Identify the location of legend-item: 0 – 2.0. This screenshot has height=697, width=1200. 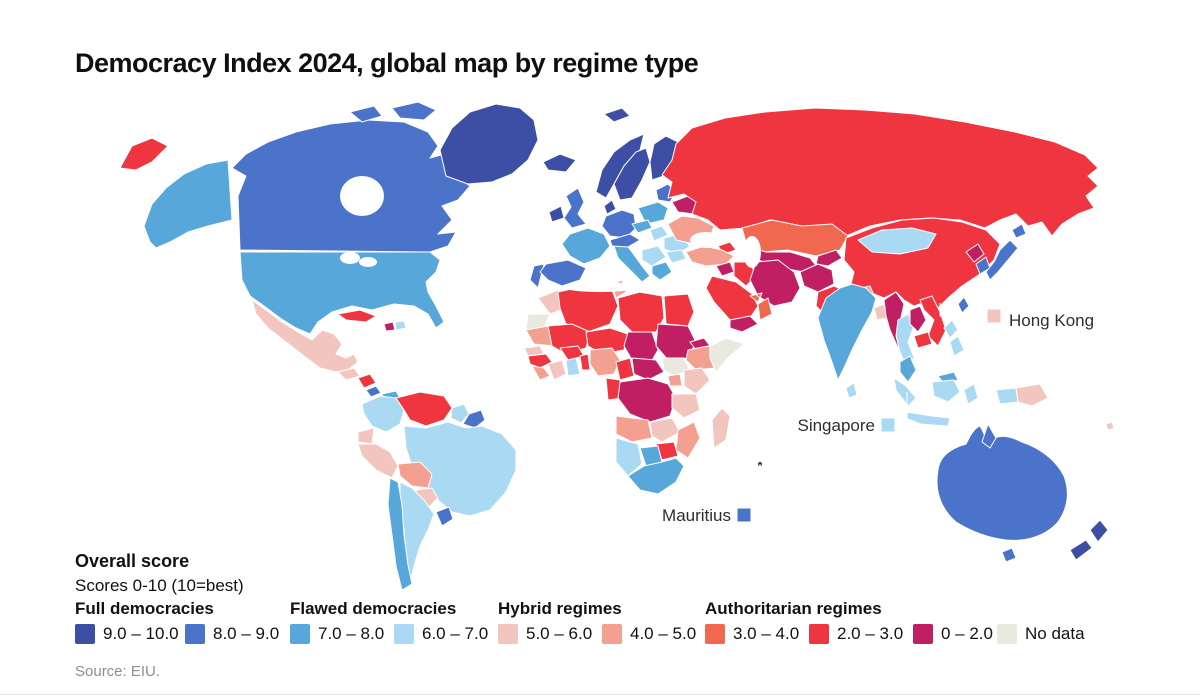
(965, 634).